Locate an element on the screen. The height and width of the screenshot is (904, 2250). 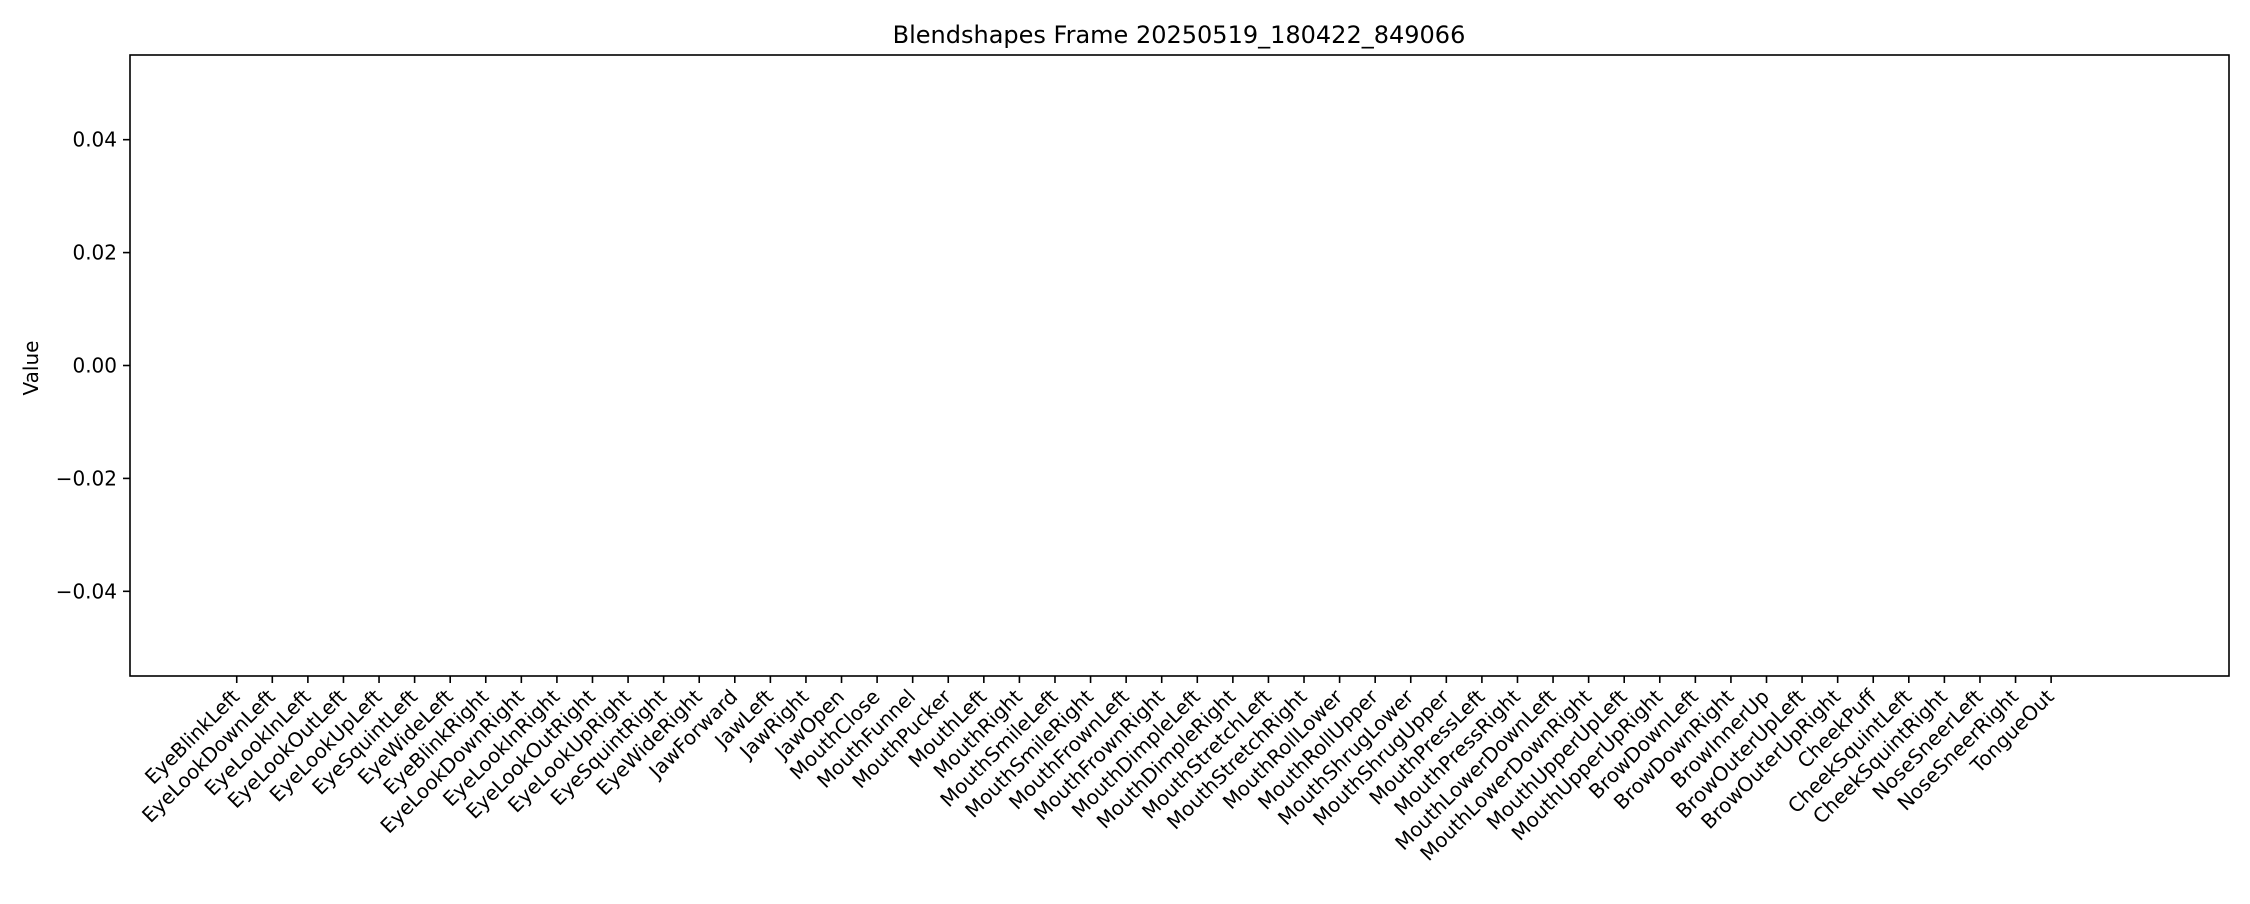
y-axis-ticks: 0.04 0.02 0.00 −0.02 −0.04 is located at coordinates (93, 365).